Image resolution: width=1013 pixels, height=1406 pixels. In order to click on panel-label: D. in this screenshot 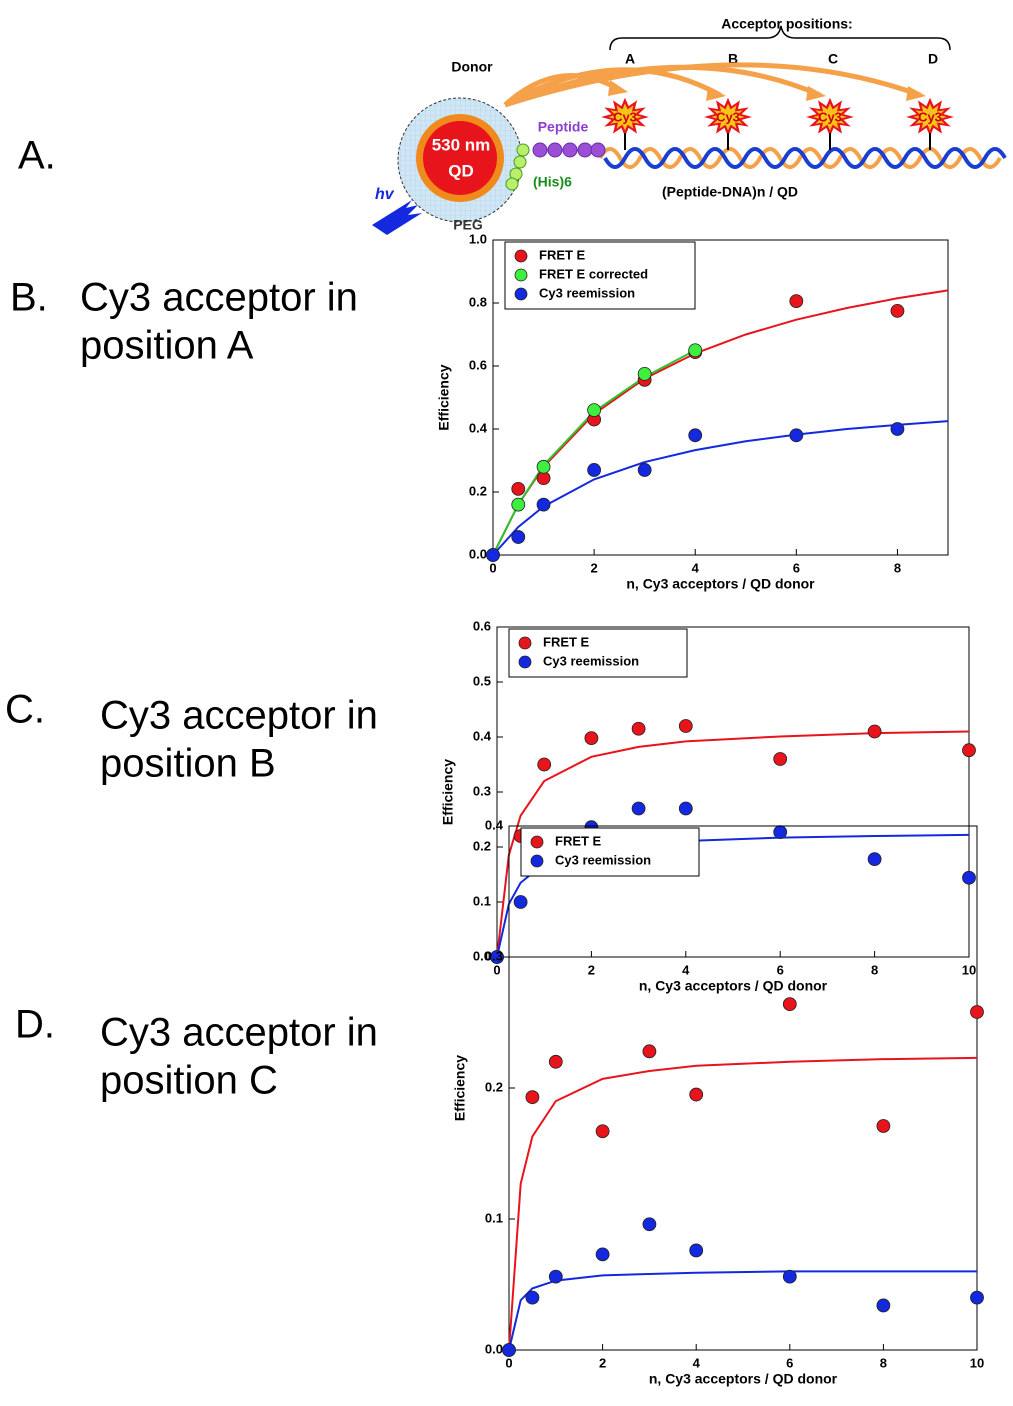, I will do `click(35, 1025)`.